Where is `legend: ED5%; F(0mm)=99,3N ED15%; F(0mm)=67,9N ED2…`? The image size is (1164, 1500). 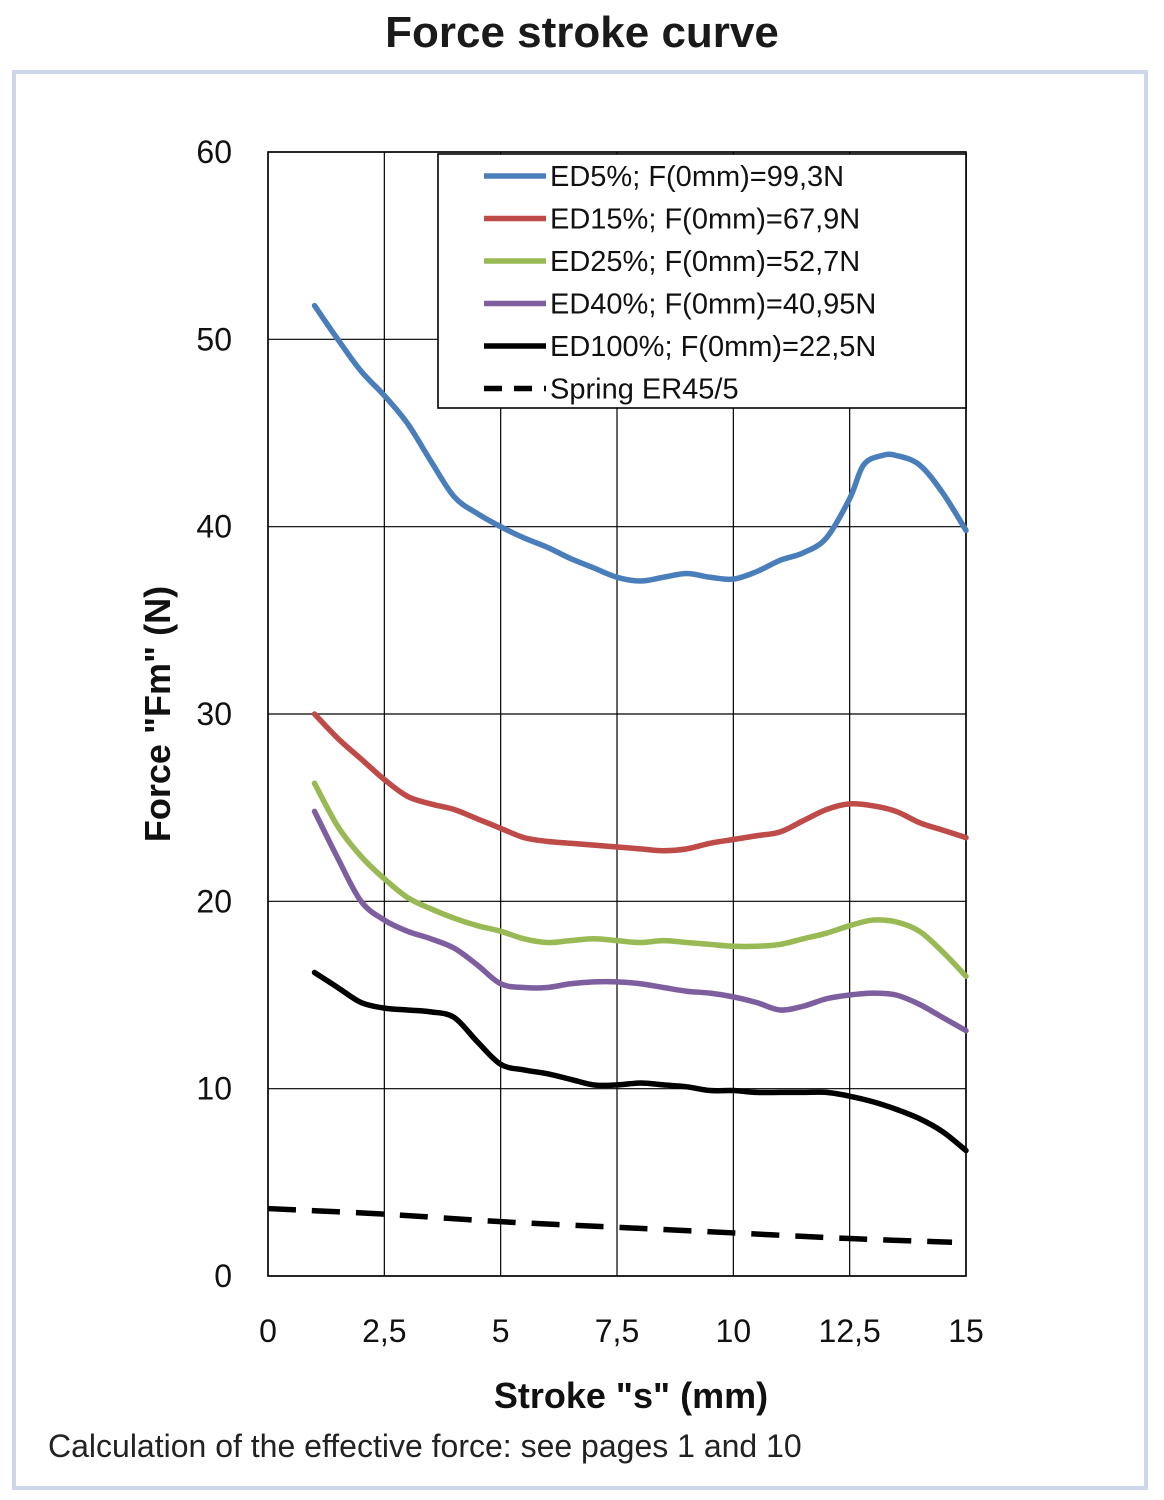 legend: ED5%; F(0mm)=99,3N ED15%; F(0mm)=67,9N ED2… is located at coordinates (702, 281).